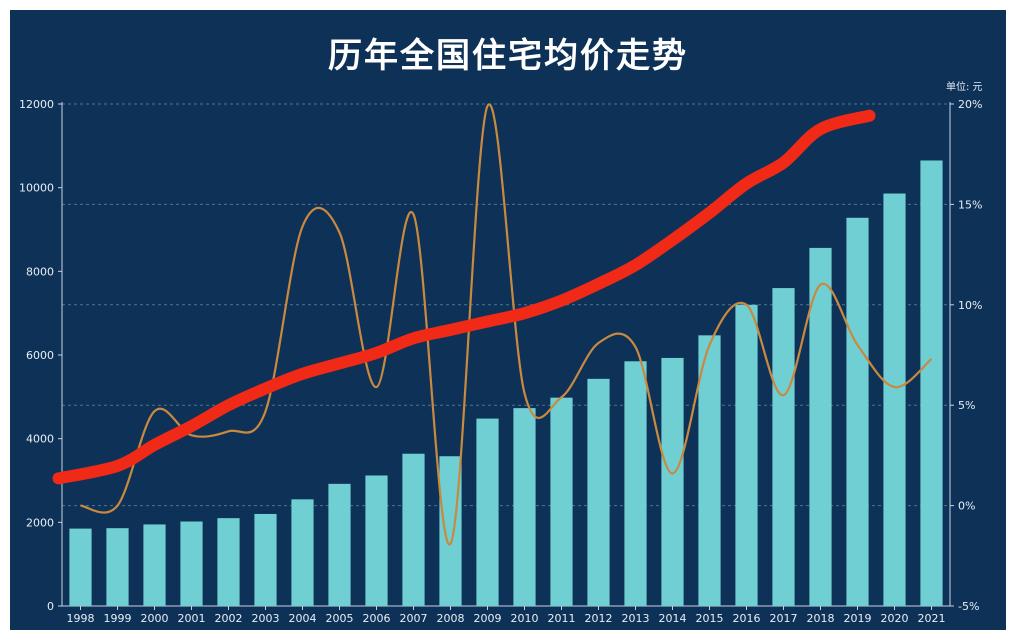 This screenshot has width=1009, height=630. Describe the element at coordinates (266, 618) in the screenshot. I see `x-tick-label: 2003` at that location.